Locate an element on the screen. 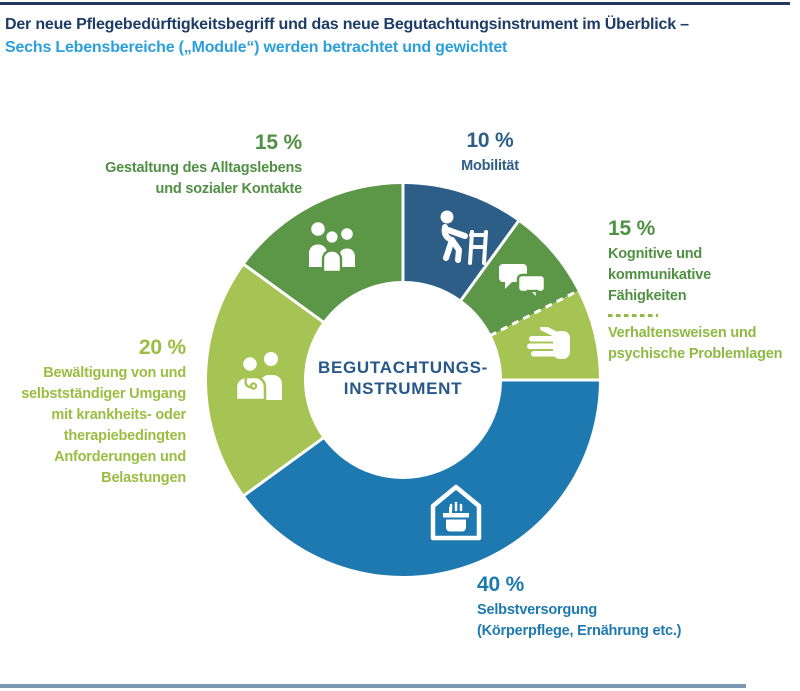 The height and width of the screenshot is (691, 800). segment-verhaltensweisen is located at coordinates (545, 335).